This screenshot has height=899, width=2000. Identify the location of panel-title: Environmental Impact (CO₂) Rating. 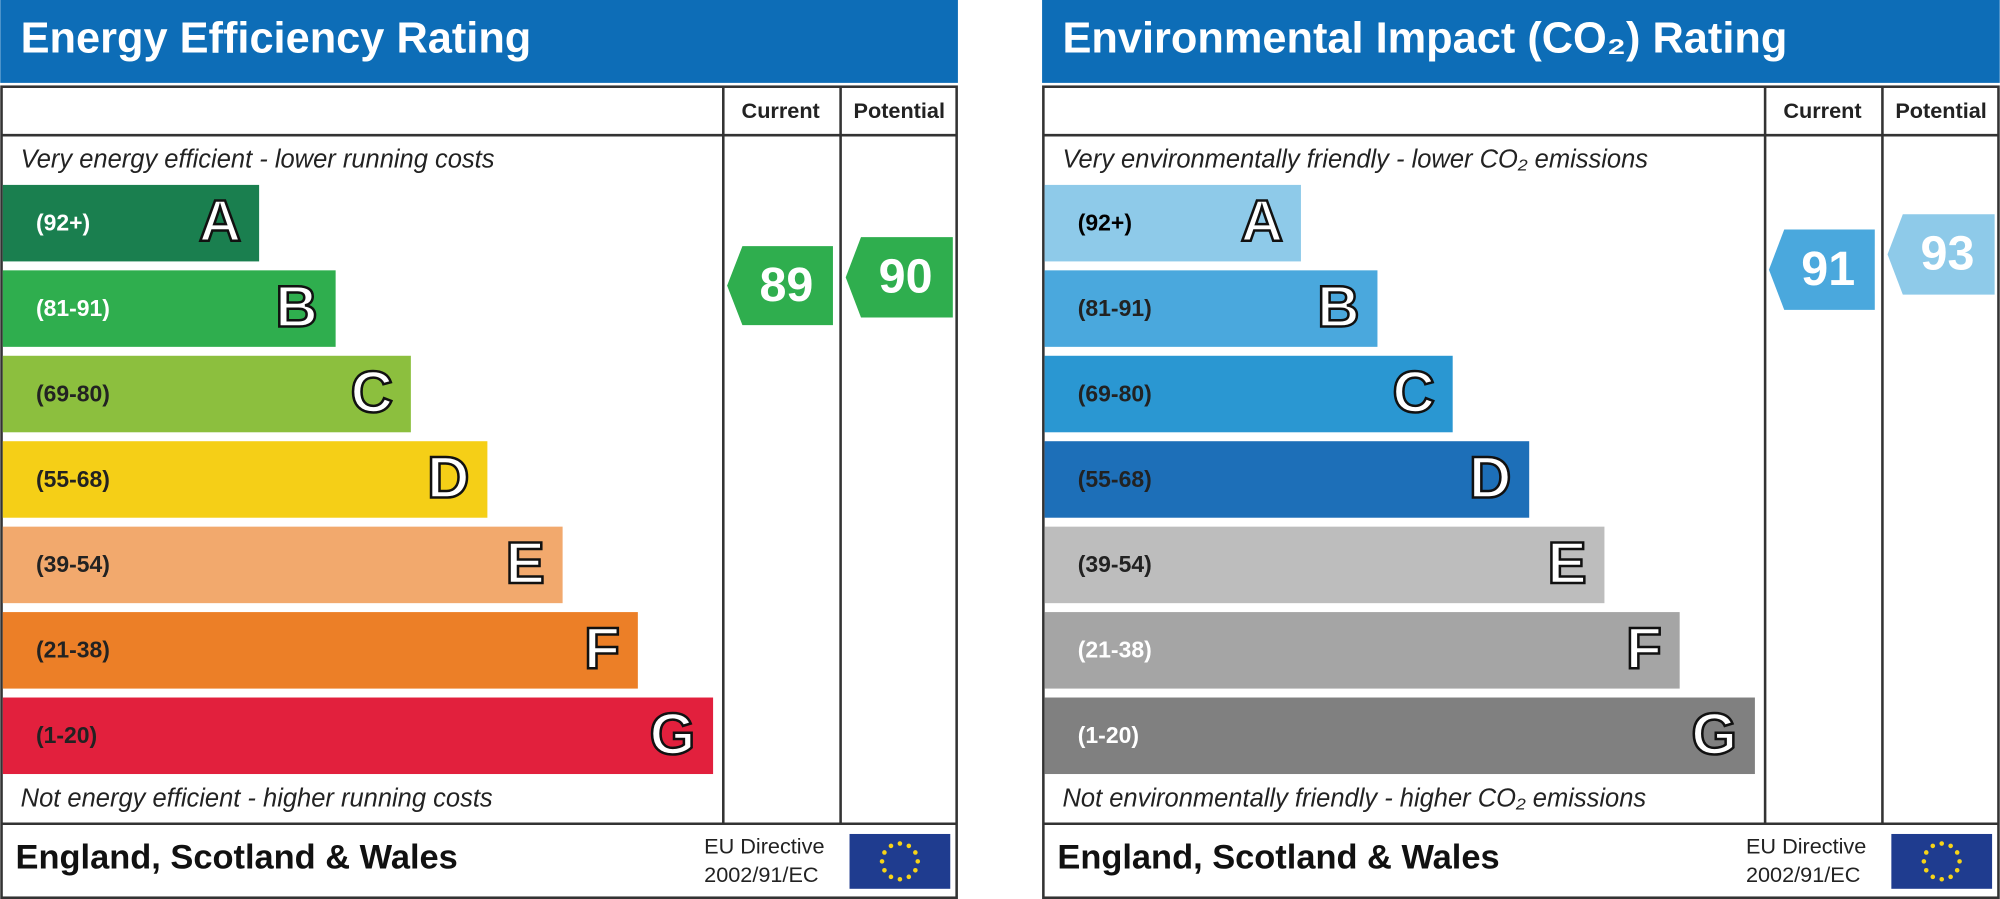
(1424, 38).